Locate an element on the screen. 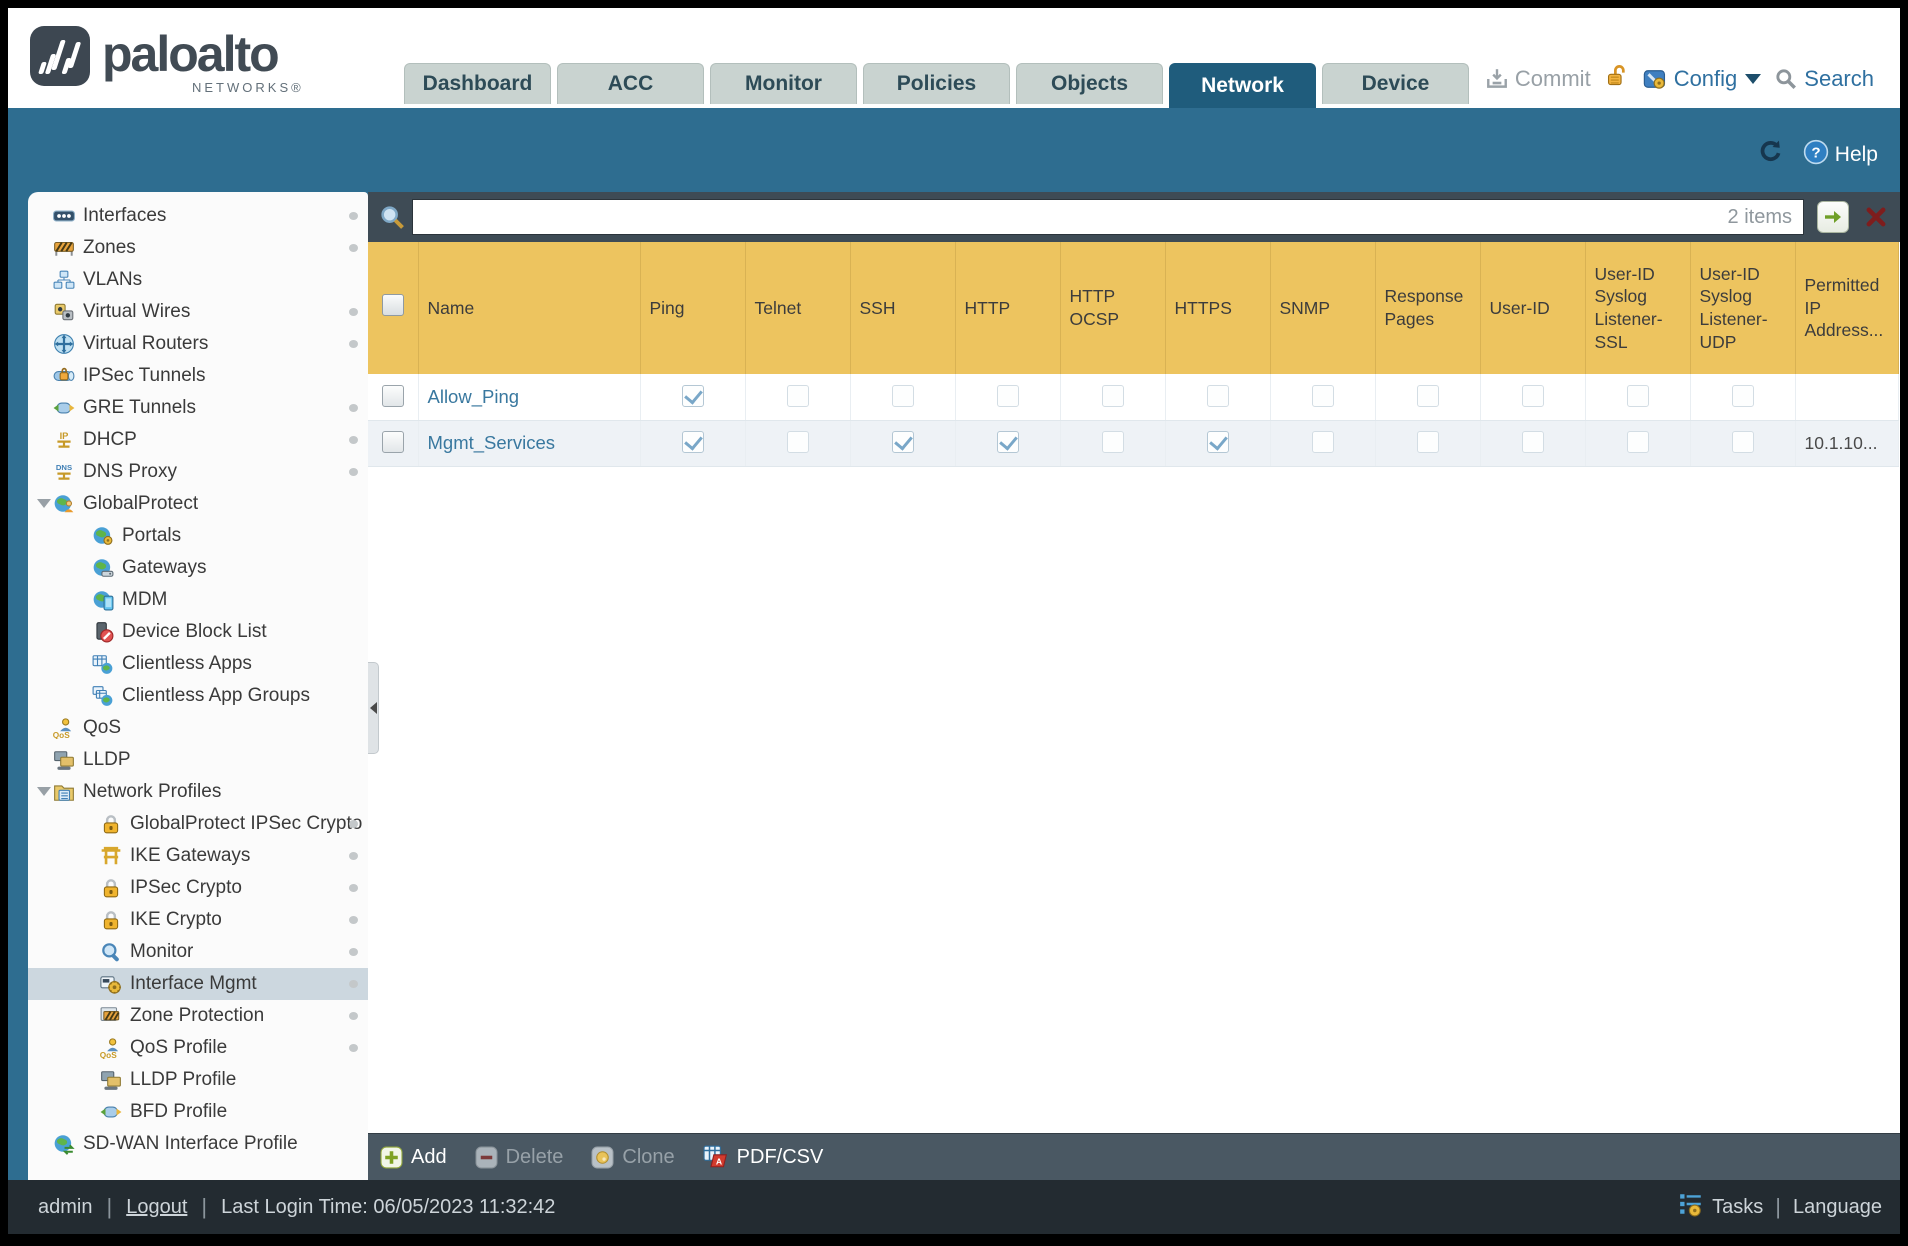 The image size is (1908, 1246). sidebar-item-gre-tunnels: GRE Tunnels is located at coordinates (198, 408).